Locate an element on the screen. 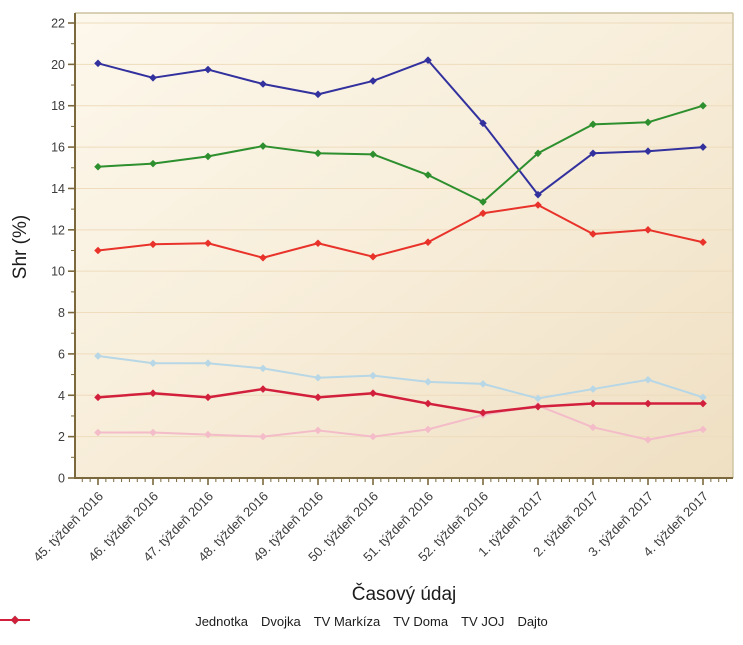  legend-item-label: Dvojka is located at coordinates (280, 621).